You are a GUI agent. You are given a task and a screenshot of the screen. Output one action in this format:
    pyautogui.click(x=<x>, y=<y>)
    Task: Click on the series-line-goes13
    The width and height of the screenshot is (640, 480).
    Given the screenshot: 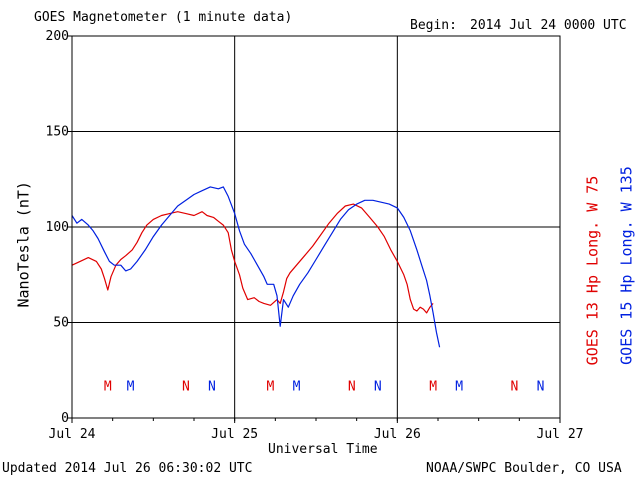 What is the action you would take?
    pyautogui.click(x=252, y=258)
    